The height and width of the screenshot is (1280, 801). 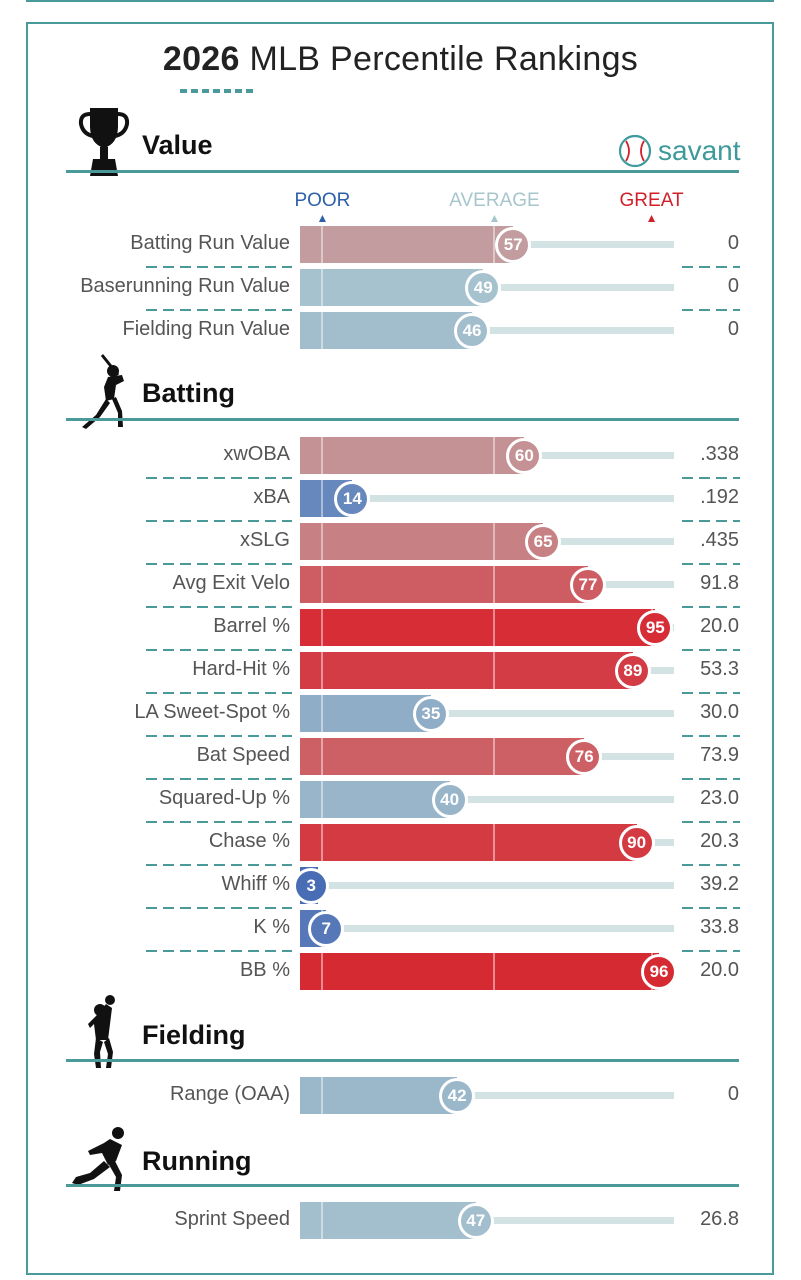 I want to click on metric-value-avg-exit-velo: 91.8, so click(x=719, y=583).